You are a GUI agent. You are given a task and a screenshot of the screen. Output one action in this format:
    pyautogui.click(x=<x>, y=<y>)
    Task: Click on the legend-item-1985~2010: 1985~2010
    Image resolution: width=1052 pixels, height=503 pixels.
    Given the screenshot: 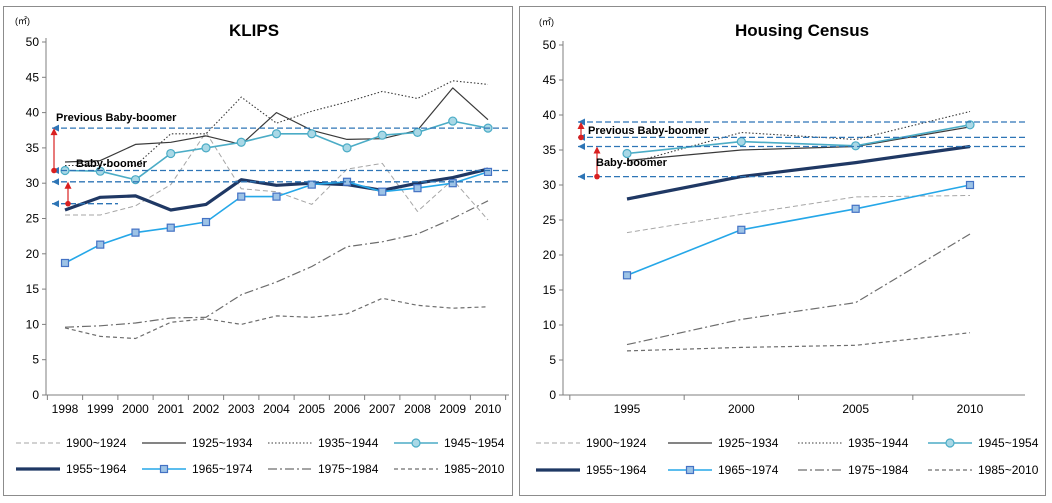 What is the action you would take?
    pyautogui.click(x=449, y=469)
    